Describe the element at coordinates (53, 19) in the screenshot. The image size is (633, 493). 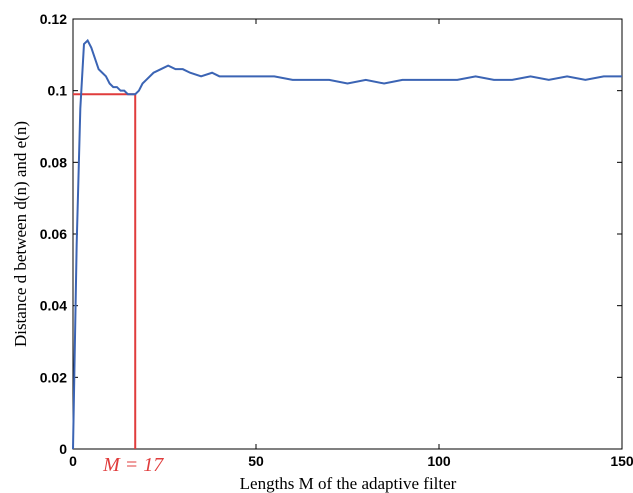
I see `y-tick-label: 0.12` at that location.